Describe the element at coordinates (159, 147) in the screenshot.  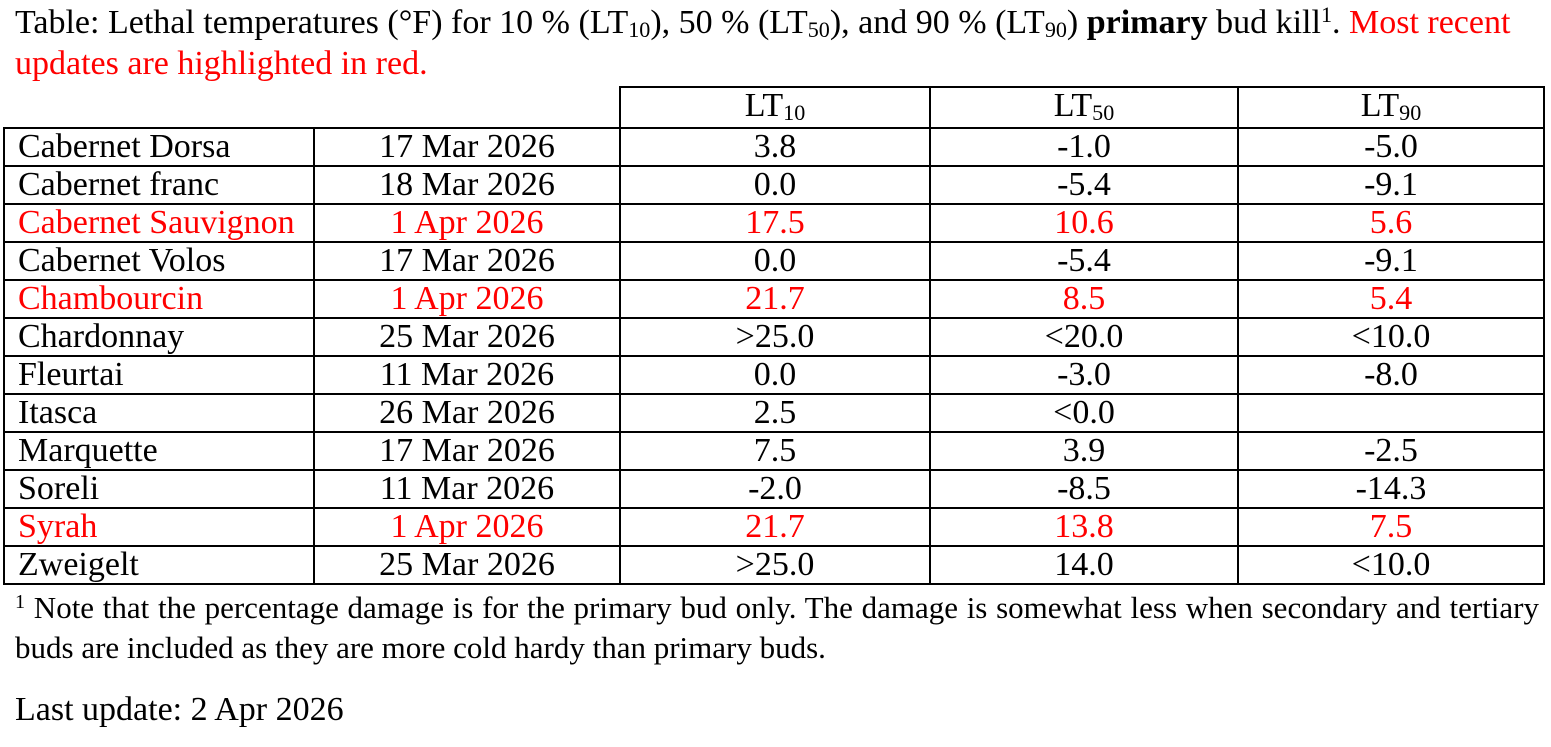
I see `variety-cell: Cabernet Dorsa` at that location.